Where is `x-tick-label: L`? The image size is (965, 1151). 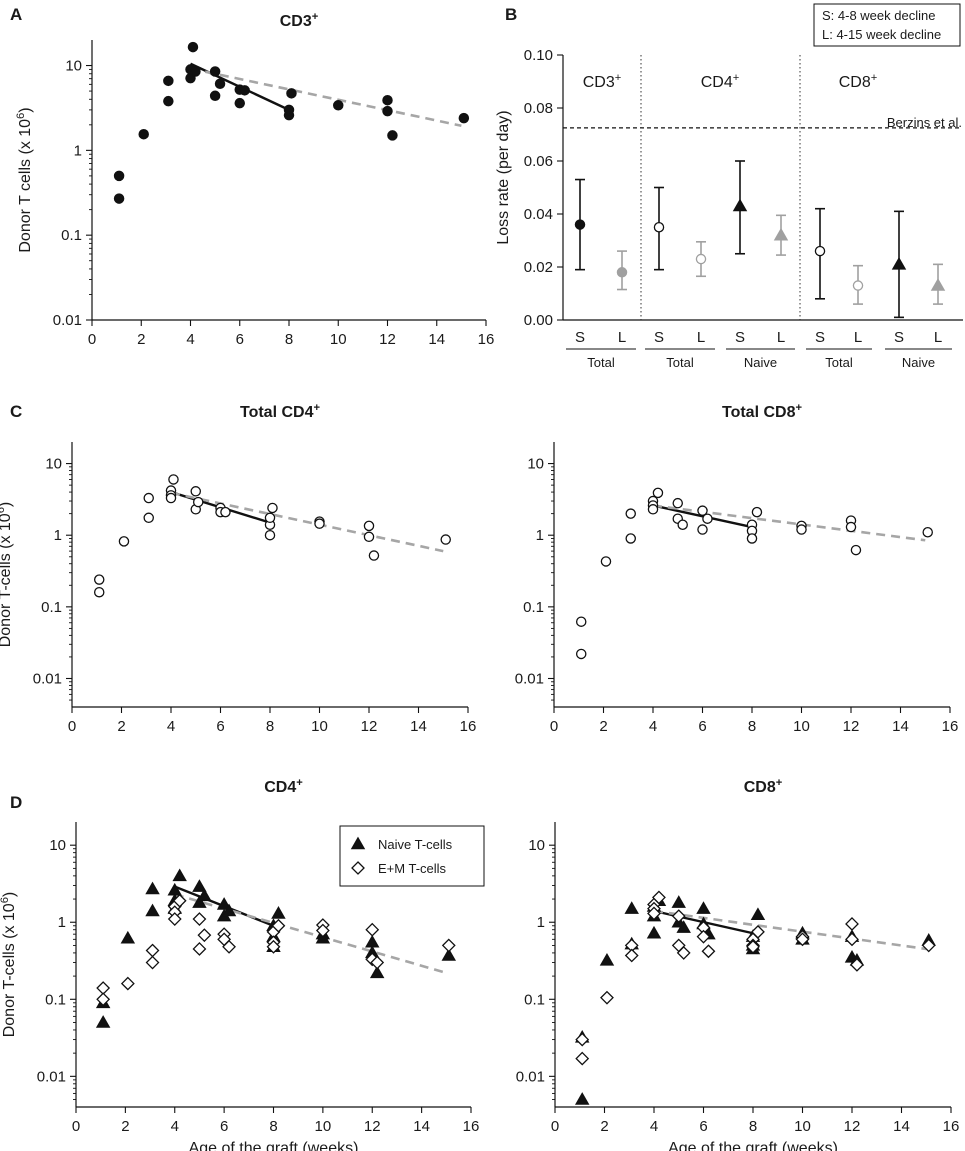
x-tick-label: L is located at coordinates (938, 337).